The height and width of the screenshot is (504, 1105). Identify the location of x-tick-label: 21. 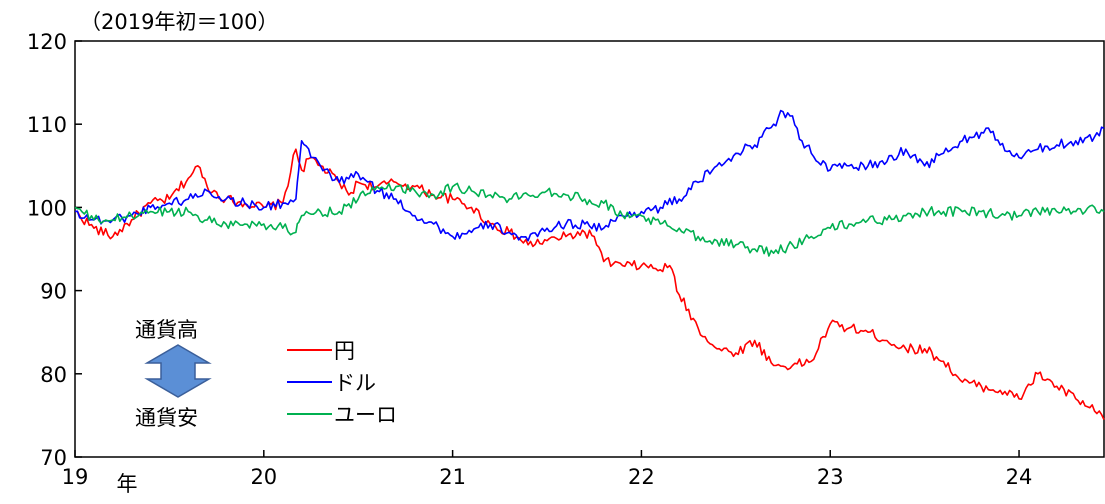
(452, 477).